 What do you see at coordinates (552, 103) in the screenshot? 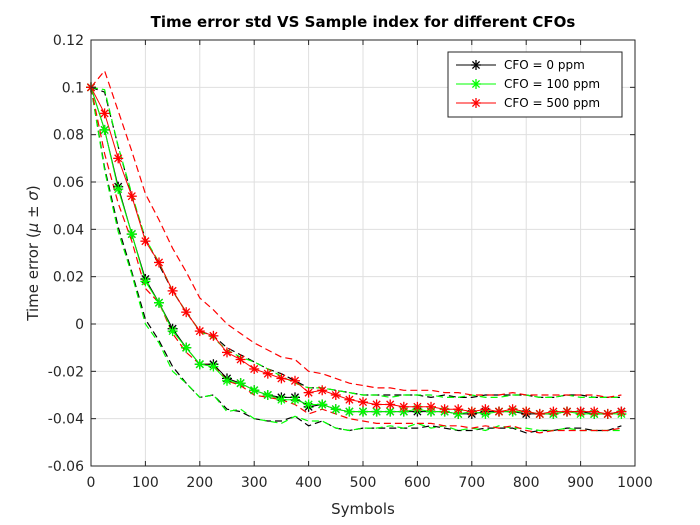
I see `legend-entry-label: CFO = 500 ppm` at bounding box center [552, 103].